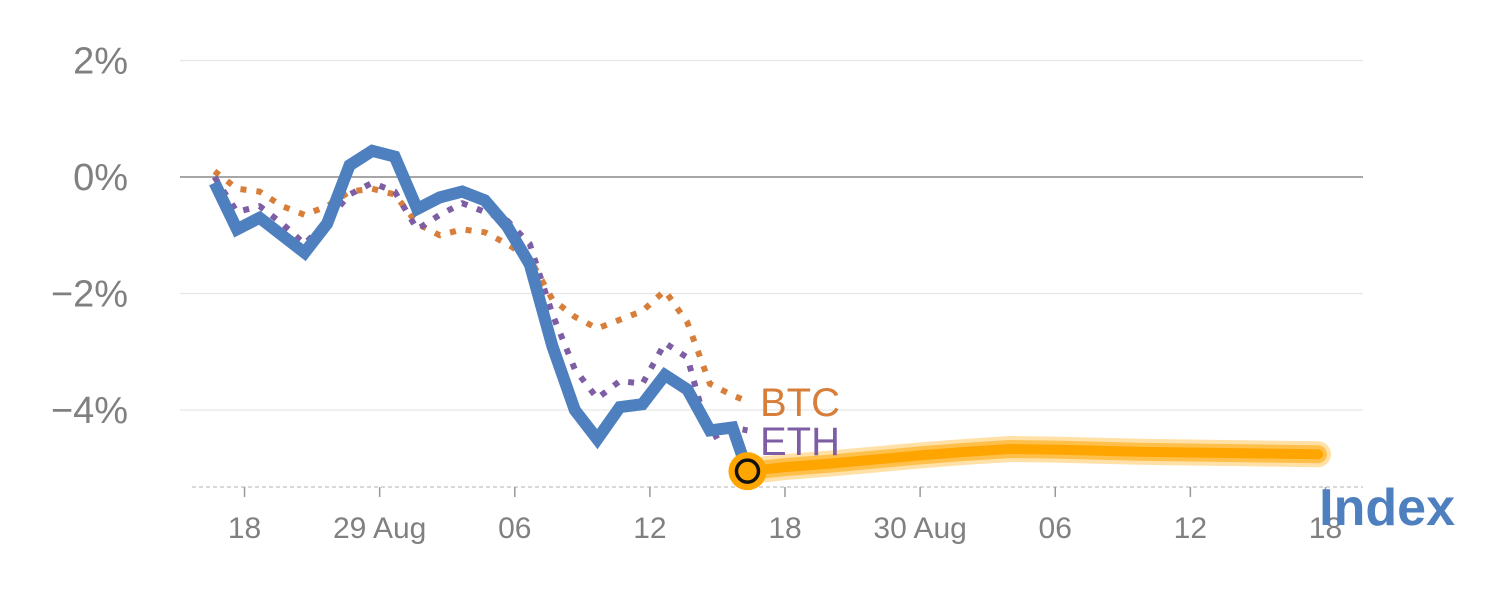 The width and height of the screenshot is (1500, 600). Describe the element at coordinates (100, 178) in the screenshot. I see `y-tick-label: 0%` at that location.